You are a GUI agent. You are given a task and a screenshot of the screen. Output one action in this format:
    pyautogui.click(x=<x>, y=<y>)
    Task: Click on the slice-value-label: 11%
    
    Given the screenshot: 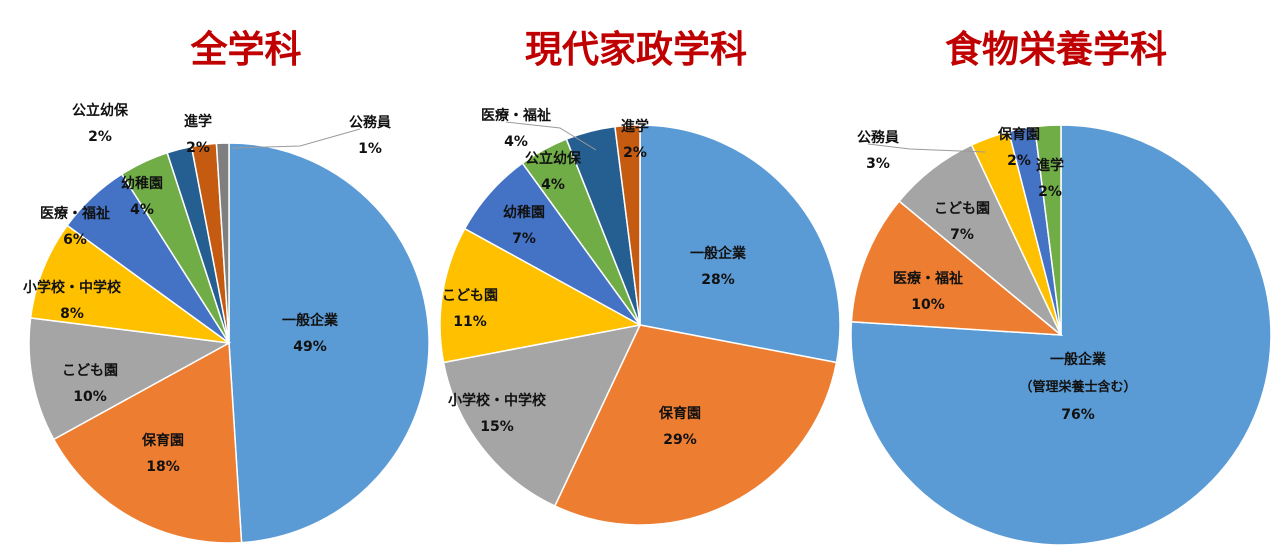 What is the action you would take?
    pyautogui.click(x=470, y=322)
    